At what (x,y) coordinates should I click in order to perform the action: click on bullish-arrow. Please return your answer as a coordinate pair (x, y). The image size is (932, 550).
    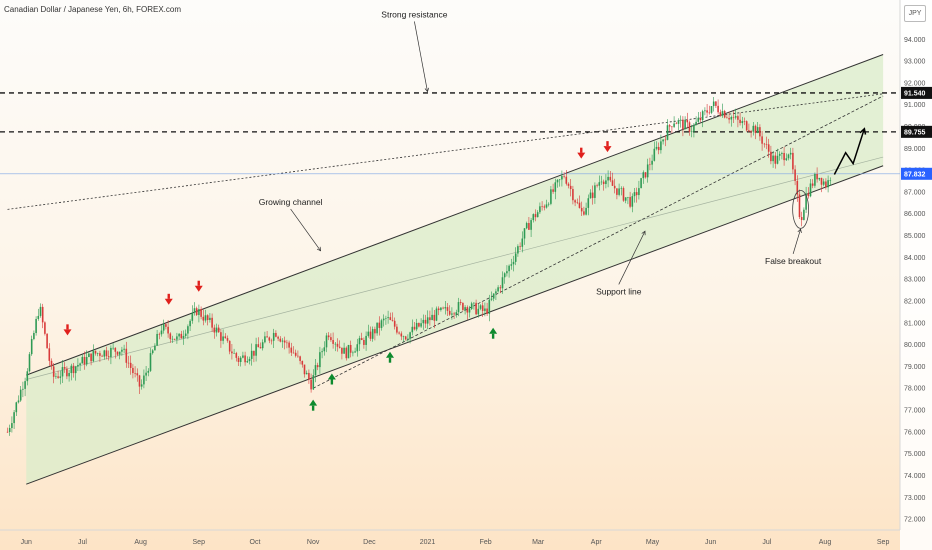
    Looking at the image, I should click on (331, 379).